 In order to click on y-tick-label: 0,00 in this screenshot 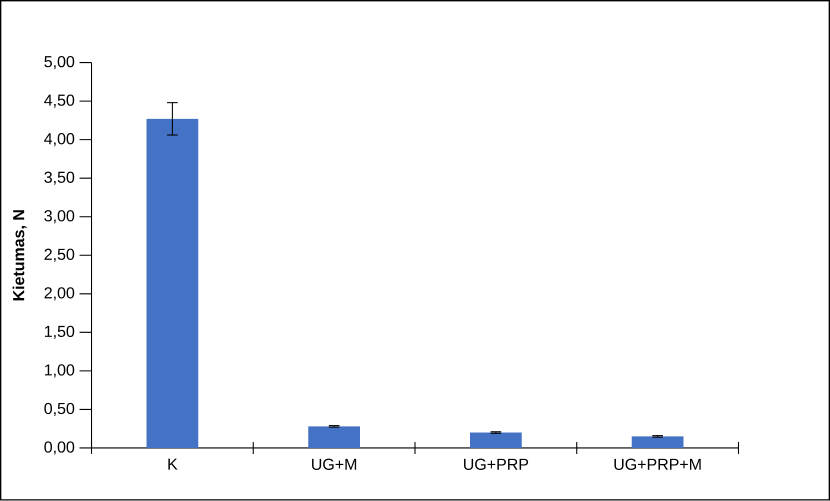, I will do `click(59, 448)`.